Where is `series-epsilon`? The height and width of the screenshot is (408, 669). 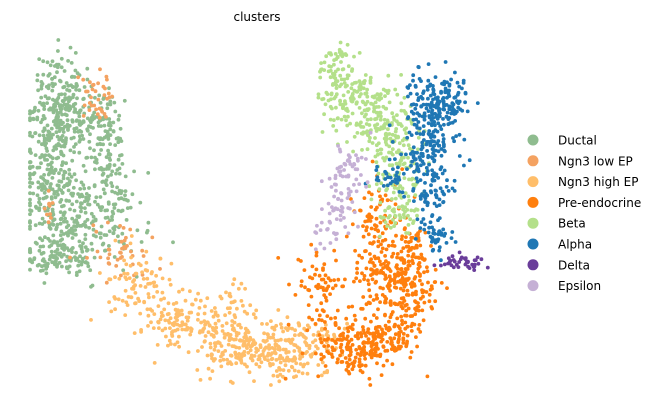
series-epsilon is located at coordinates (343, 191).